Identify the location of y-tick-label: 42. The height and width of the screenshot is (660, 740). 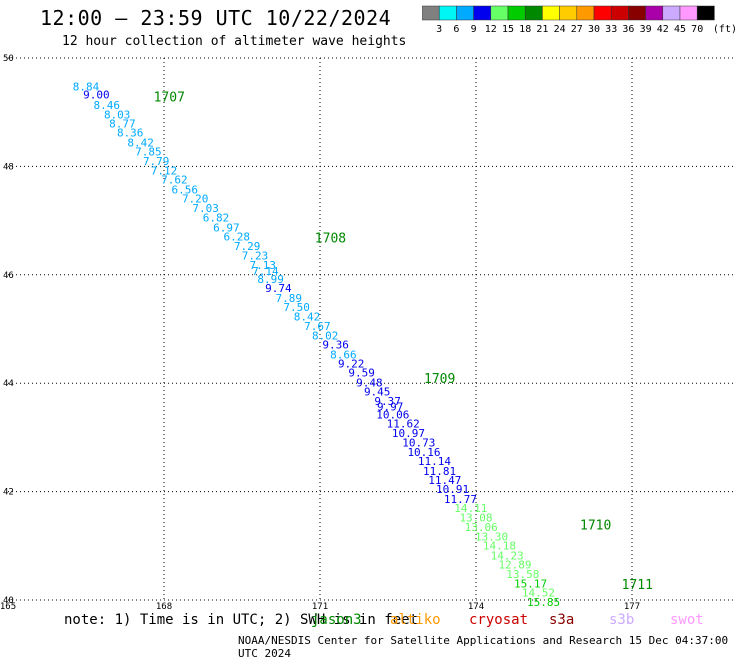
(8, 493).